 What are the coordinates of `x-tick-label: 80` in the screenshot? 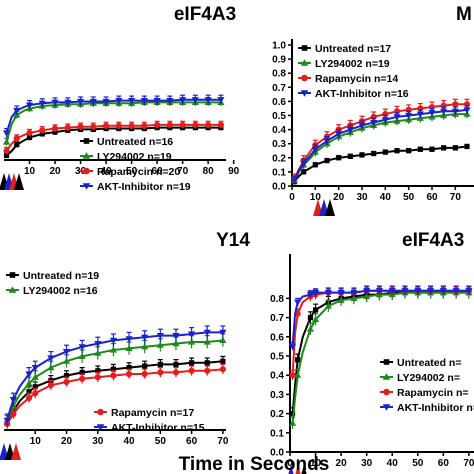 It's located at (209, 171).